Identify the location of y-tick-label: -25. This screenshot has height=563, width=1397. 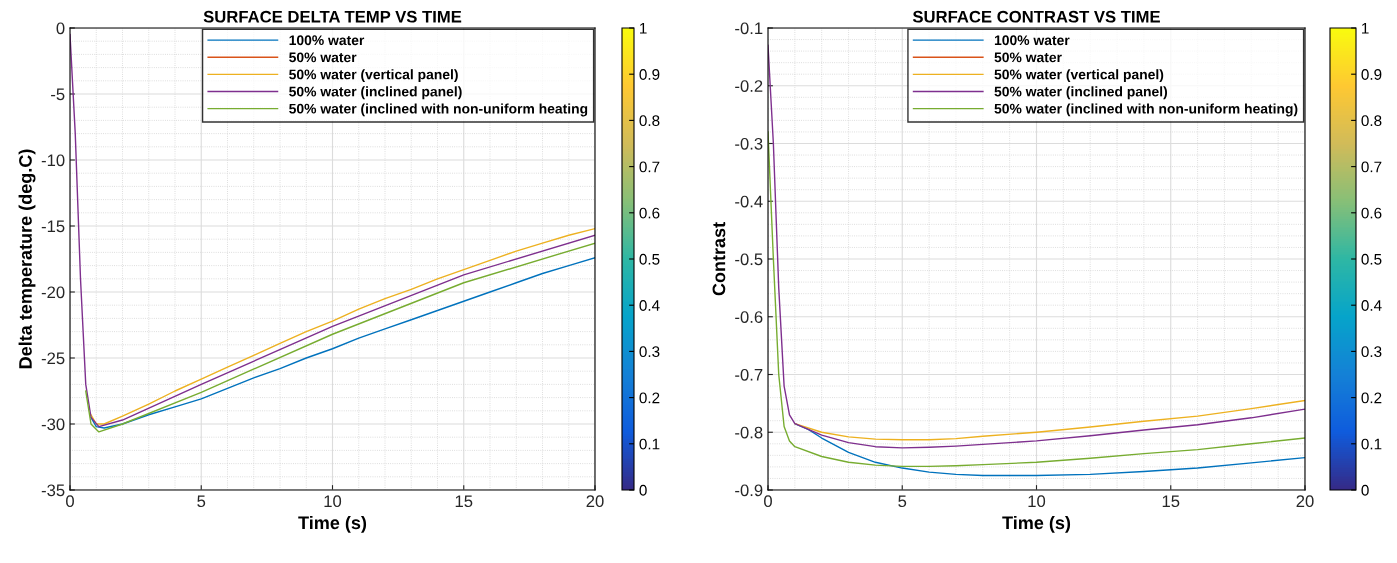
(53, 358).